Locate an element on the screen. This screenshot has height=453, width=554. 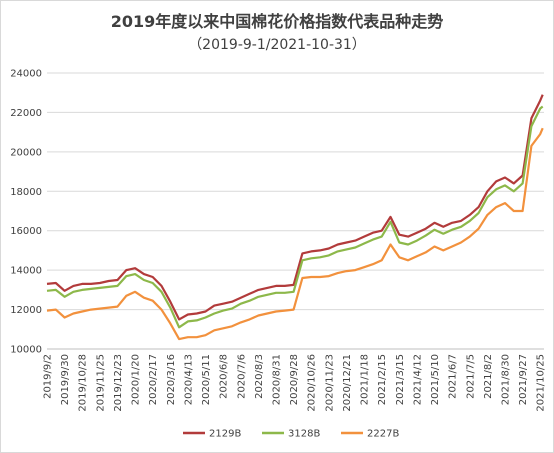
x-tick-label: 2020/3/16 is located at coordinates (171, 379).